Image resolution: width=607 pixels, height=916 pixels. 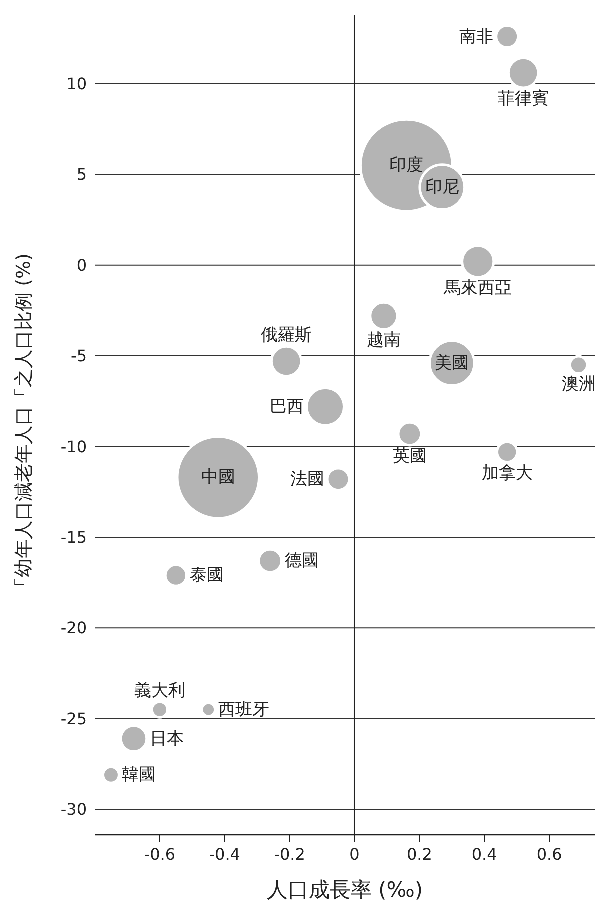 I want to click on series-label: 英國, so click(x=409, y=456).